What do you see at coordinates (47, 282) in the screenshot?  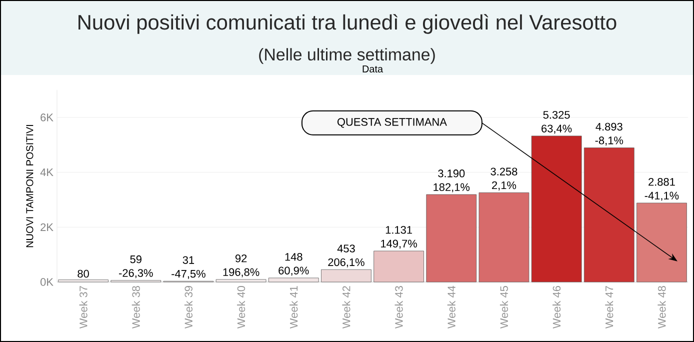 I see `y-tick-label: 0K` at bounding box center [47, 282].